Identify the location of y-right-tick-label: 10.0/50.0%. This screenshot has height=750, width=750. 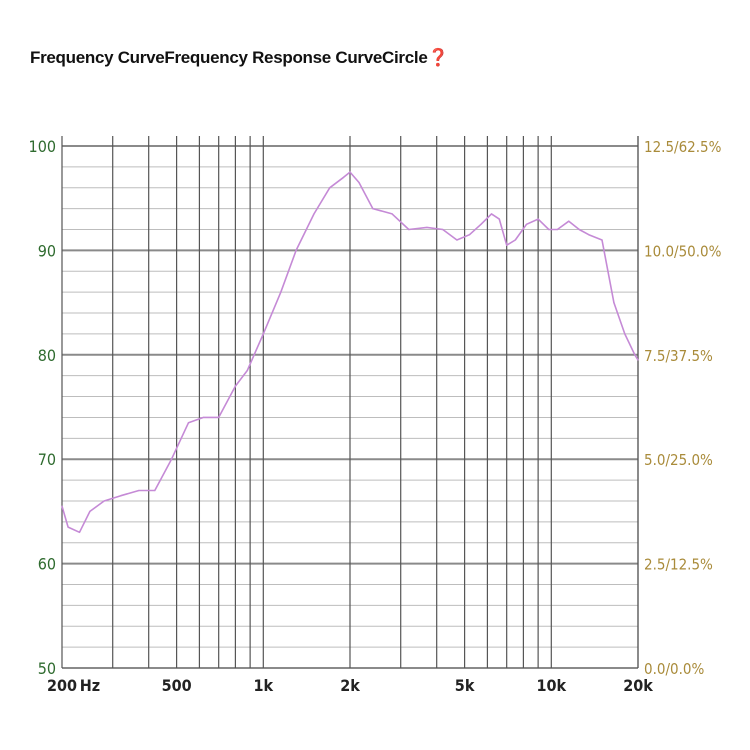
(683, 251).